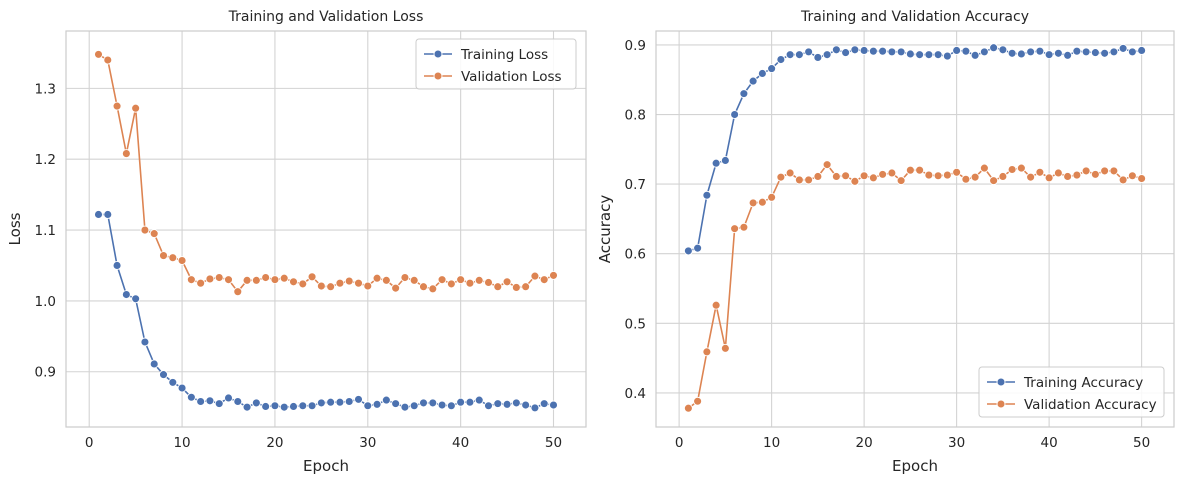 This screenshot has height=484, width=1183. Describe the element at coordinates (1083, 383) in the screenshot. I see `legend-label: Training Accuracy` at that location.